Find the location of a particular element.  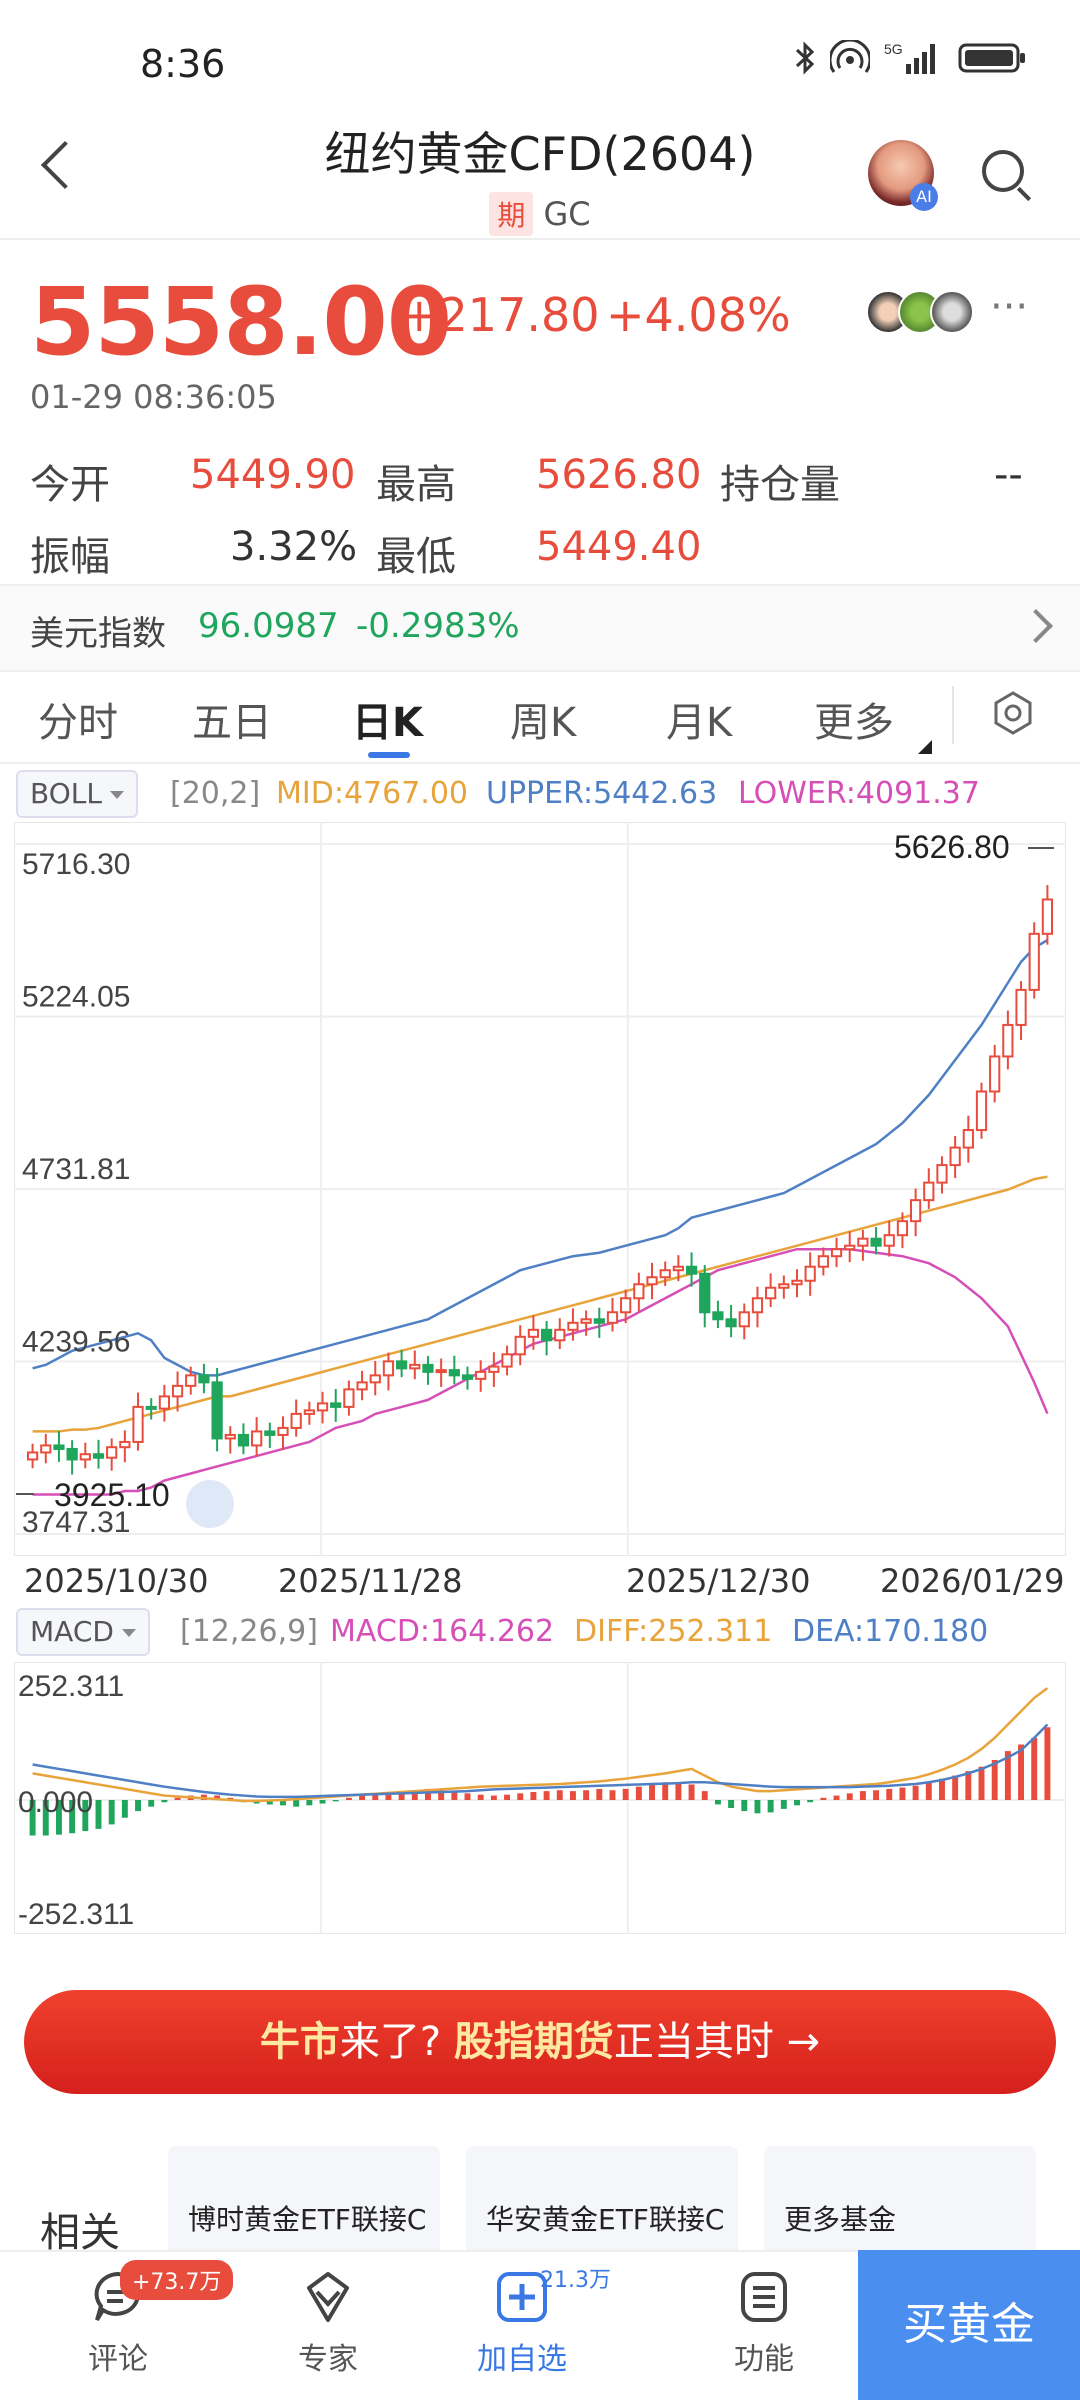

more-icon: ··· is located at coordinates (1009, 307).